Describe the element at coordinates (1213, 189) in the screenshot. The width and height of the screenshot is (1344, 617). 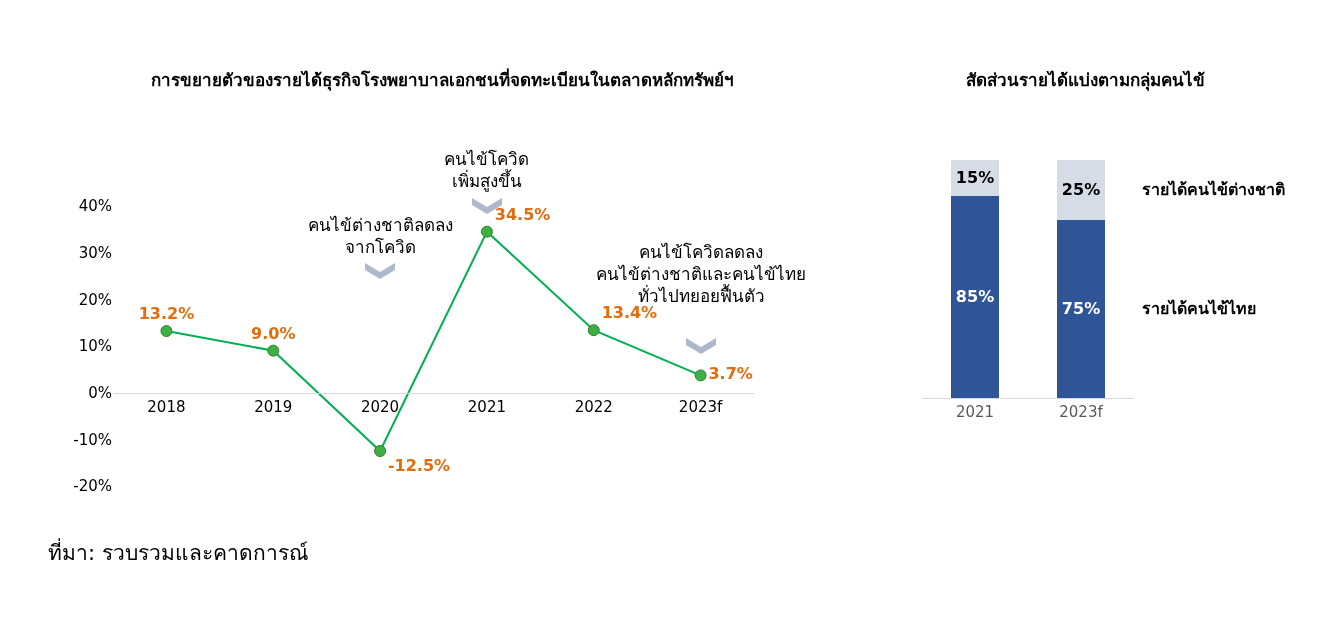
I see `text: รายได้คนไข้ต่างชาติ` at that location.